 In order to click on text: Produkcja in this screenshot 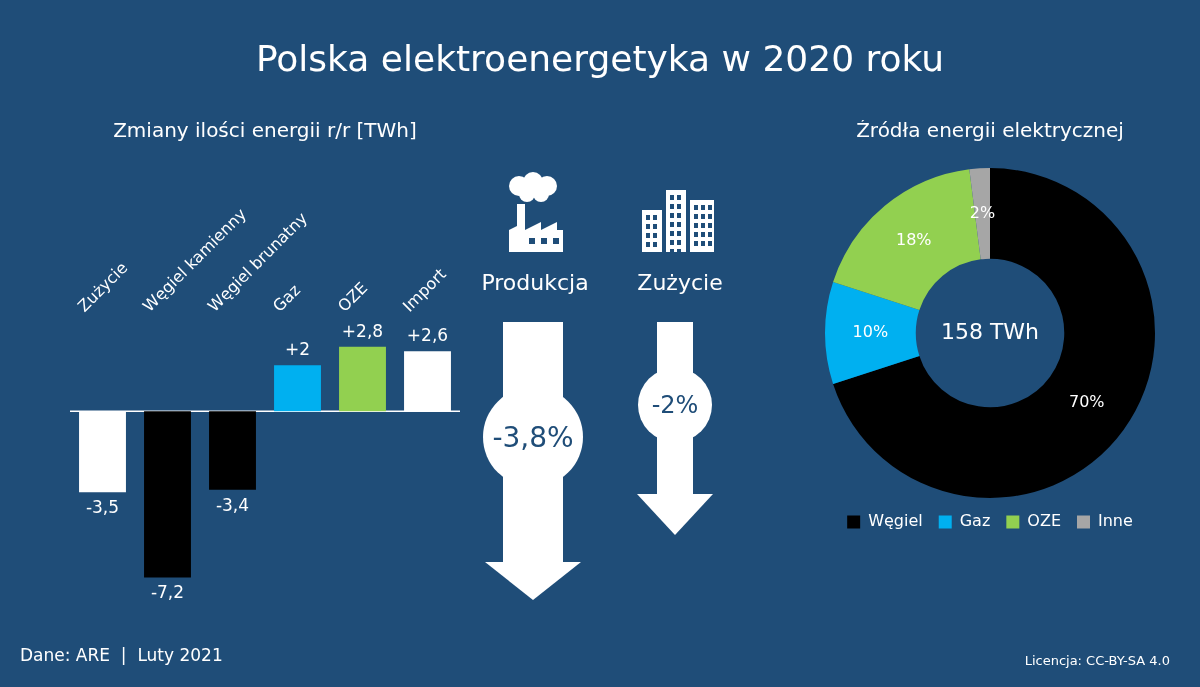, I will do `click(535, 282)`.